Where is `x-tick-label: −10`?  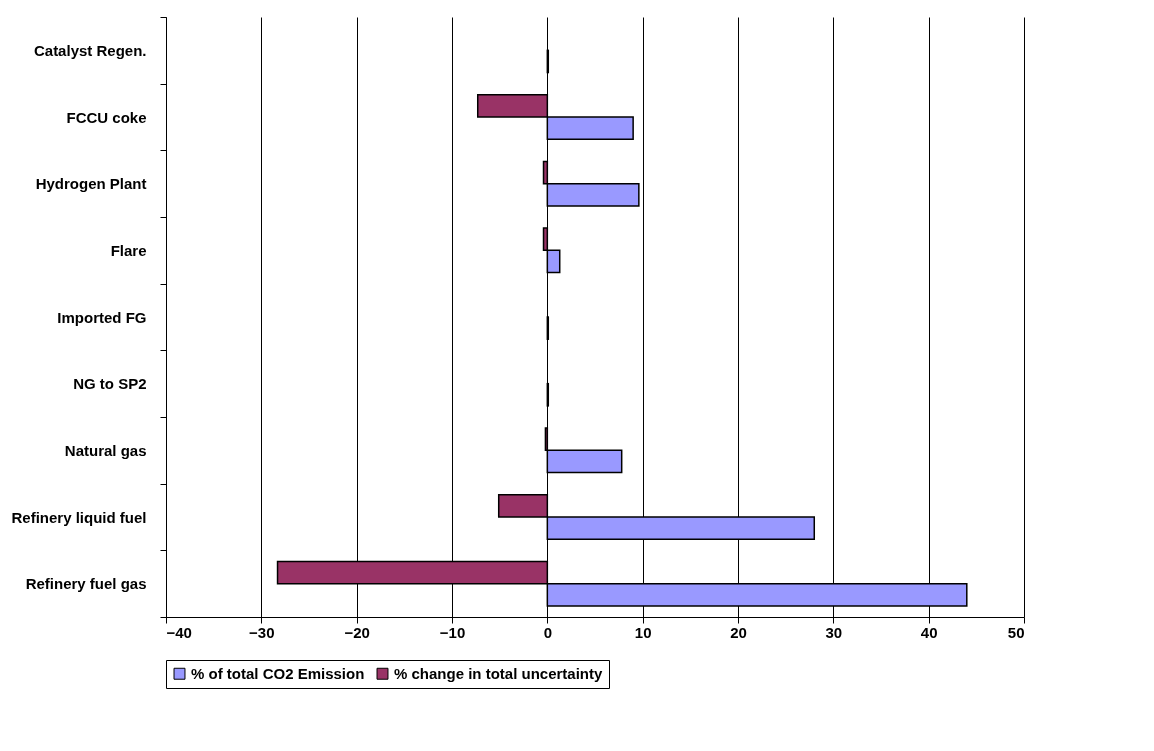
x-tick-label: −10 is located at coordinates (452, 632).